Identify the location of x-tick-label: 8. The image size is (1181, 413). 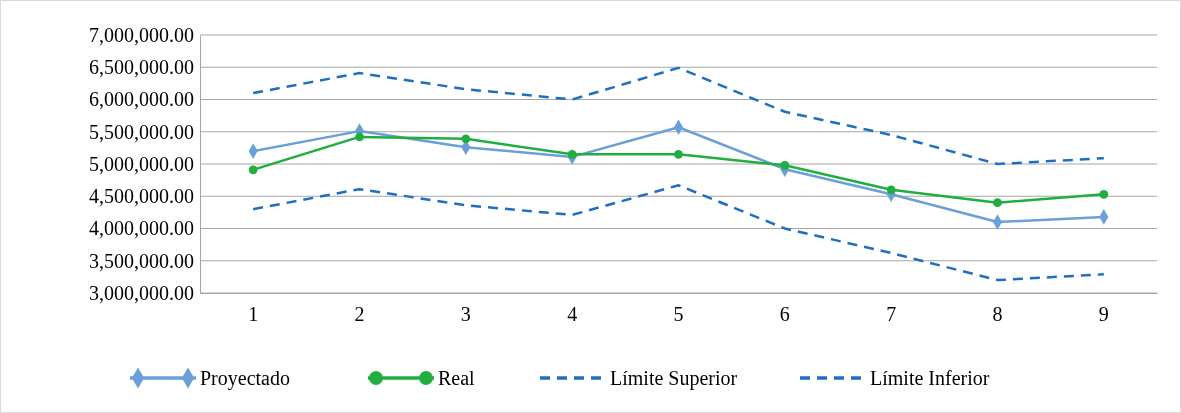
(997, 314).